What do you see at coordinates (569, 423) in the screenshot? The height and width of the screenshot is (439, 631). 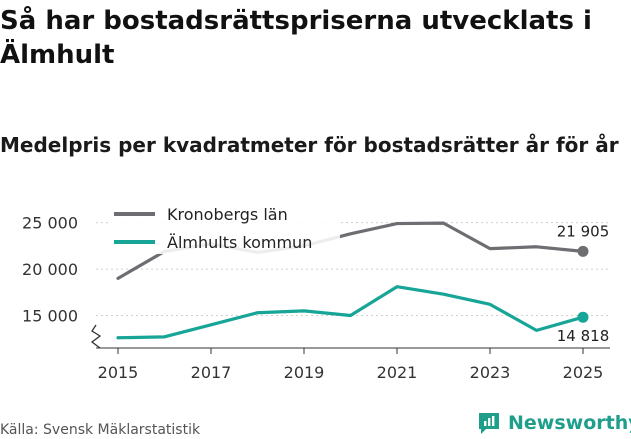 I see `brand-name: Newsworthy` at bounding box center [569, 423].